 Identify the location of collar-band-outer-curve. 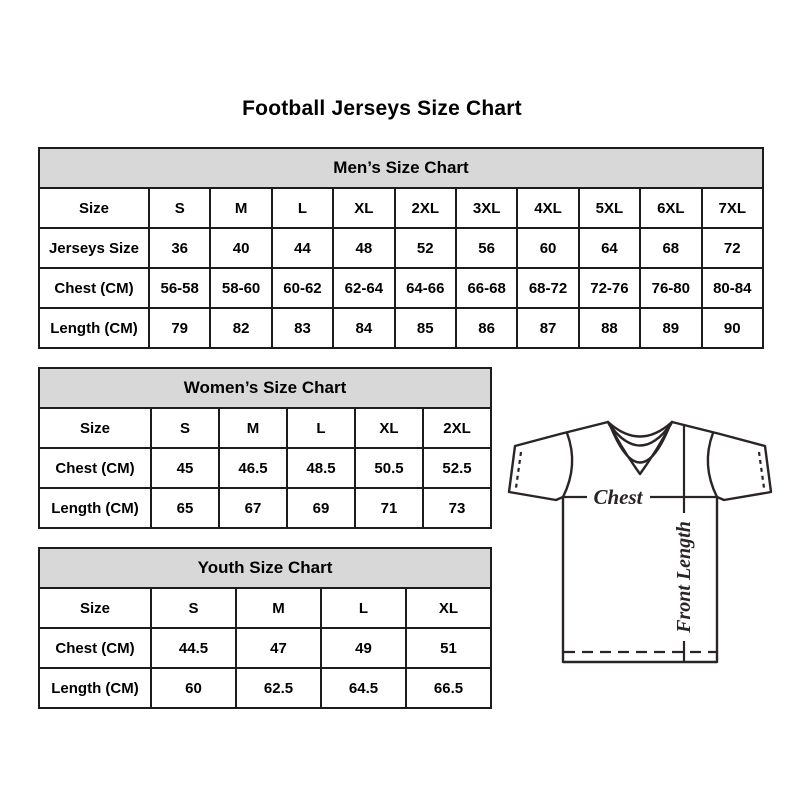
(640, 434).